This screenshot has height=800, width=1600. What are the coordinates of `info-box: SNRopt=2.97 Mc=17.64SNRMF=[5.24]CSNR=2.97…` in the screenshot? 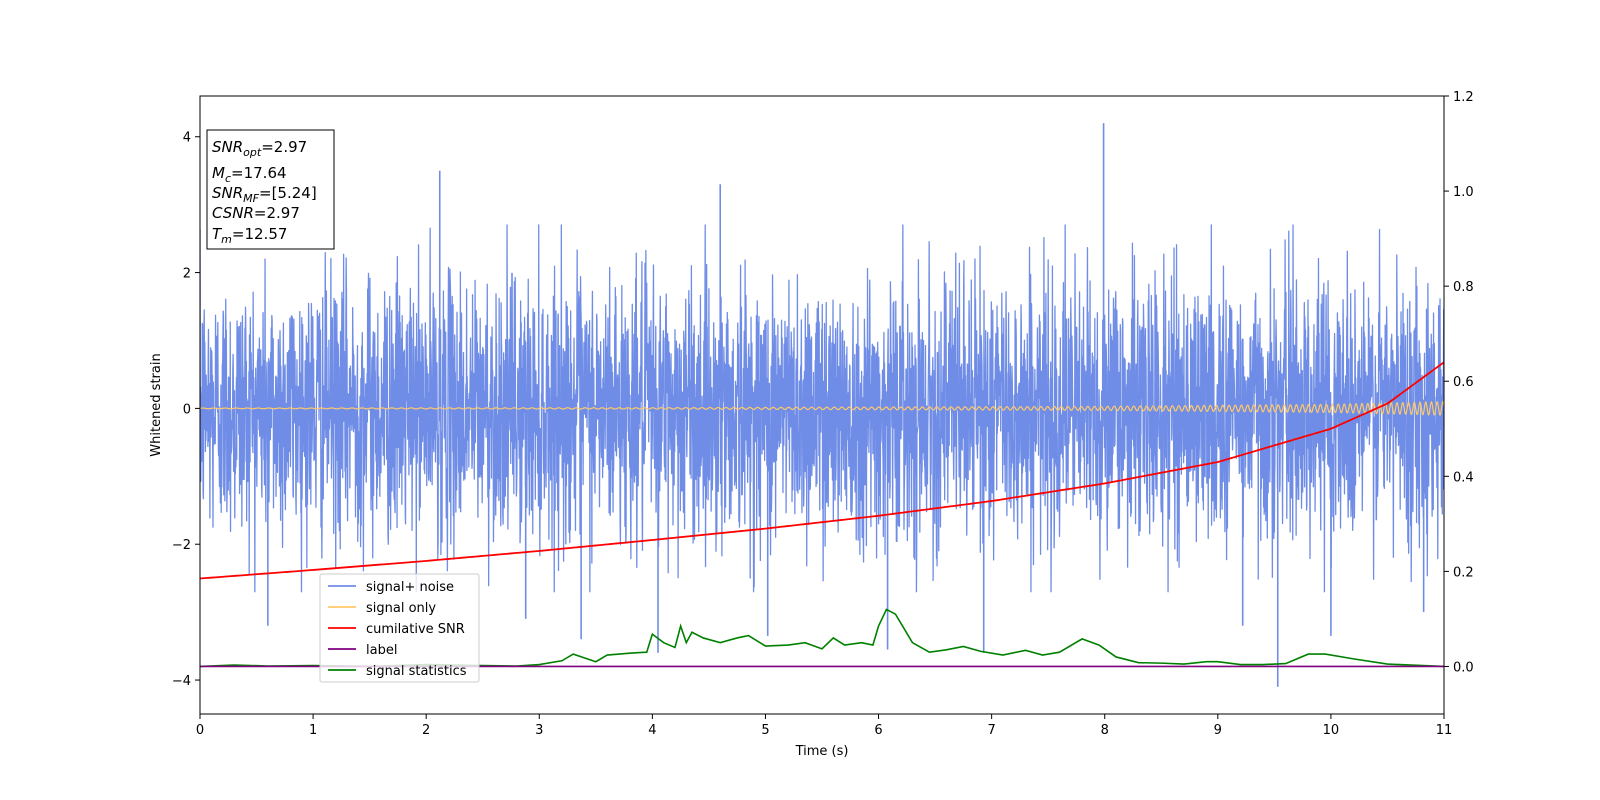 It's located at (270, 189).